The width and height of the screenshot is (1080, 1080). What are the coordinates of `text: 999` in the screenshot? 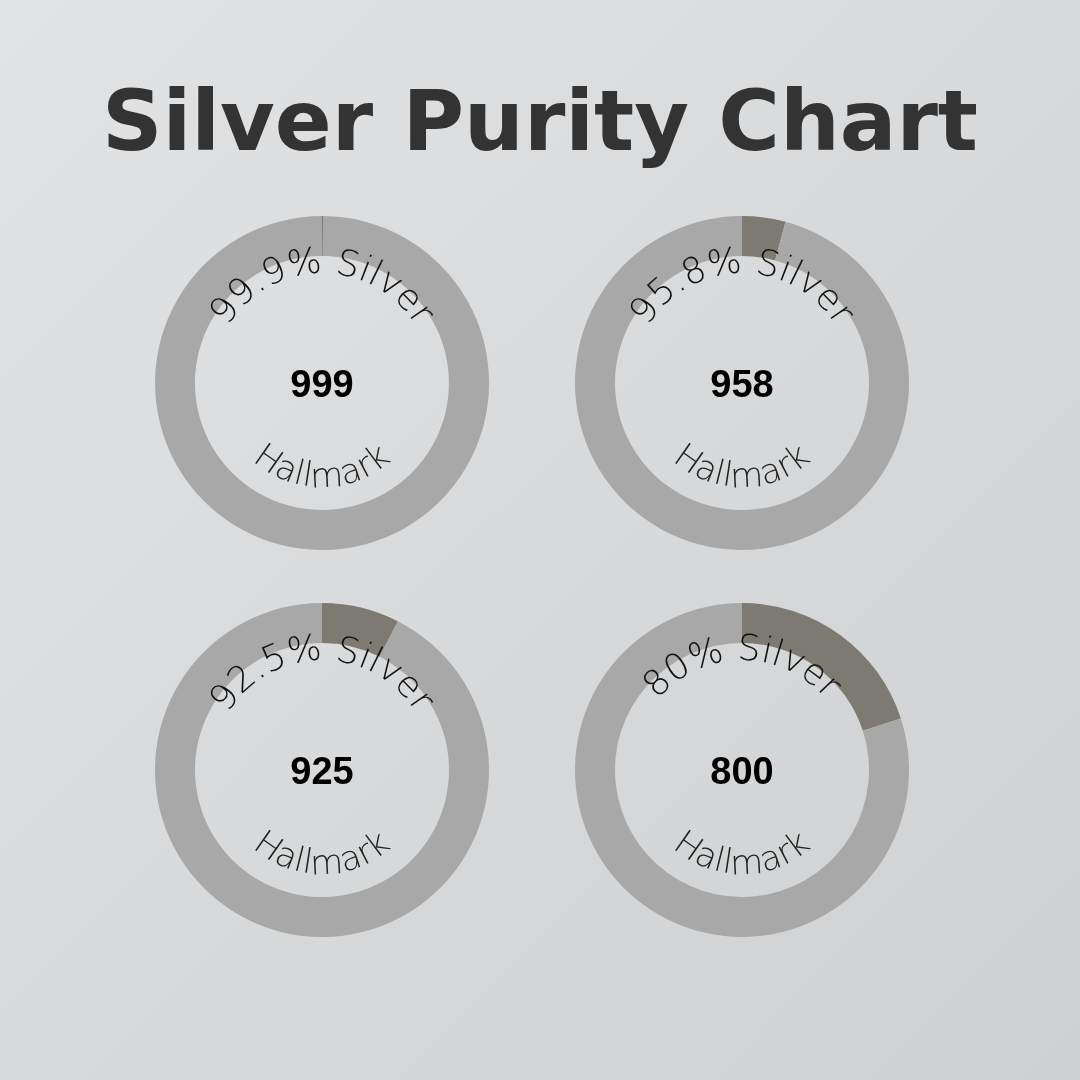 It's located at (322, 384).